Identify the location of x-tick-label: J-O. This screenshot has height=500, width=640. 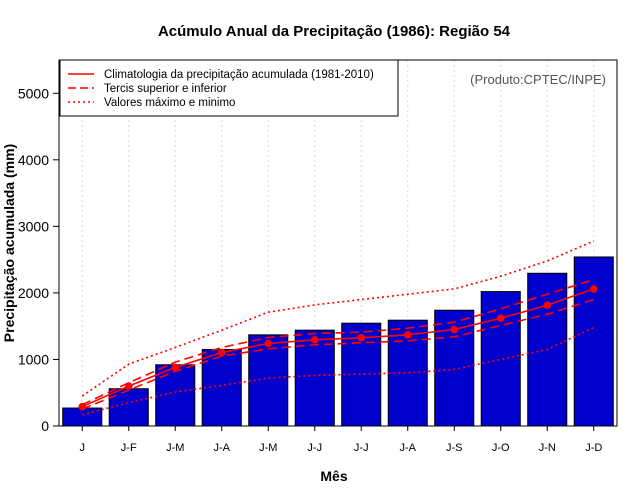
(501, 448).